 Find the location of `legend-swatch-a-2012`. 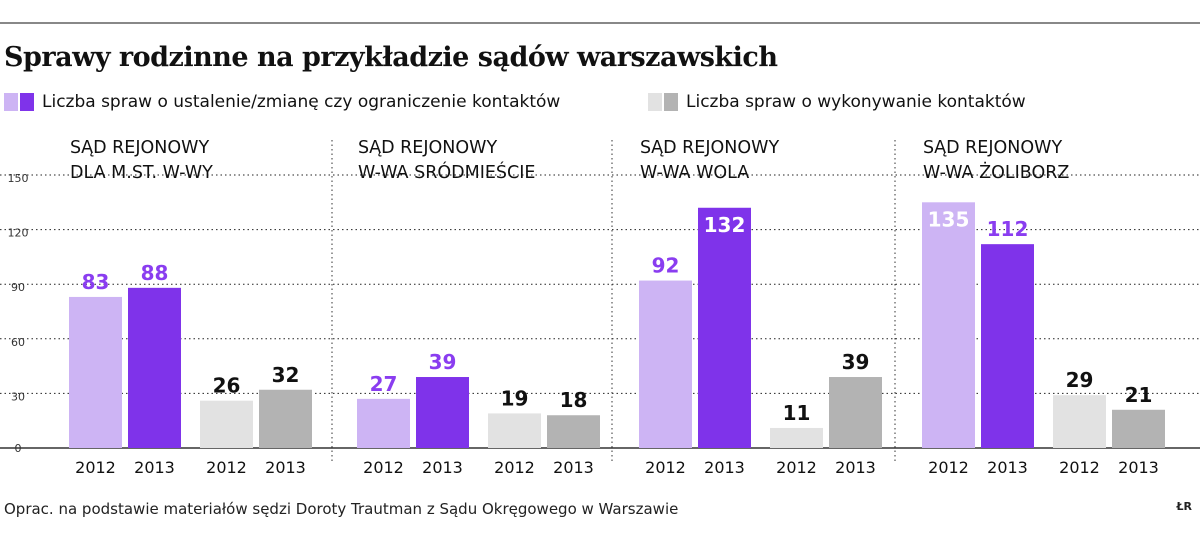

legend-swatch-a-2012 is located at coordinates (11, 102).